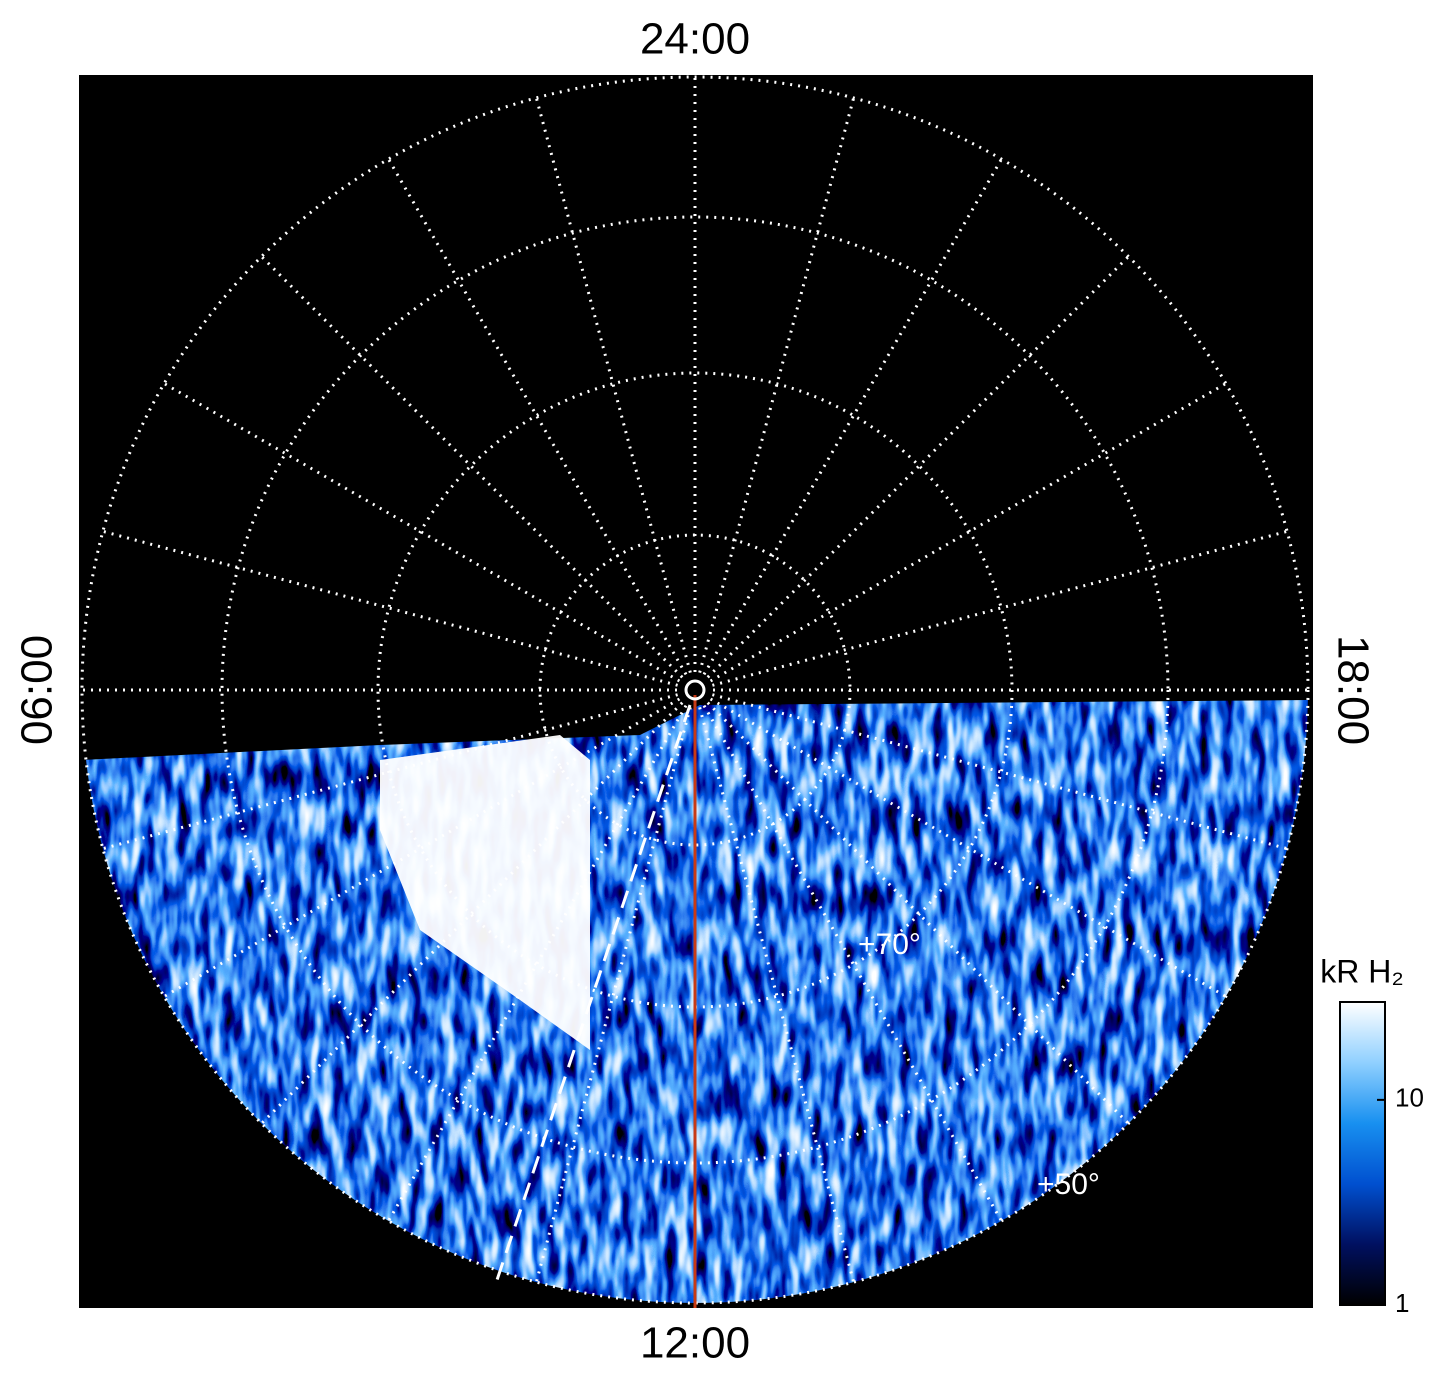  I want to click on time-label: 24:00, so click(695, 39).